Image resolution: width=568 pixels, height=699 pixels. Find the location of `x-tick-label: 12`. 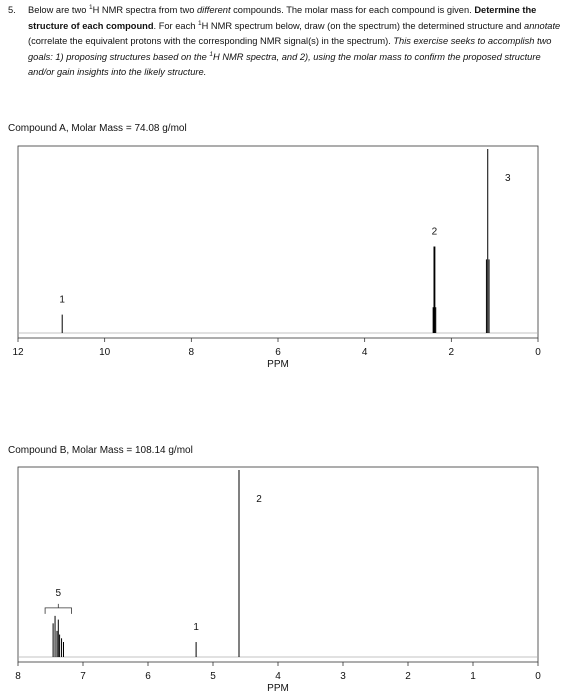

x-tick-label: 12 is located at coordinates (18, 352).